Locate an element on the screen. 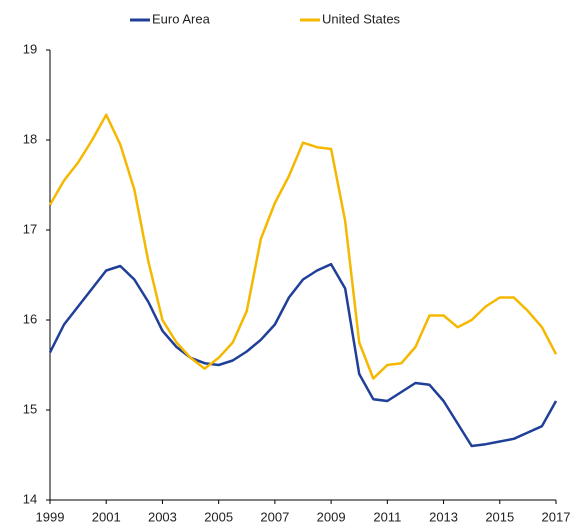 The image size is (579, 529). x-tick-label: 2005 is located at coordinates (218, 516).